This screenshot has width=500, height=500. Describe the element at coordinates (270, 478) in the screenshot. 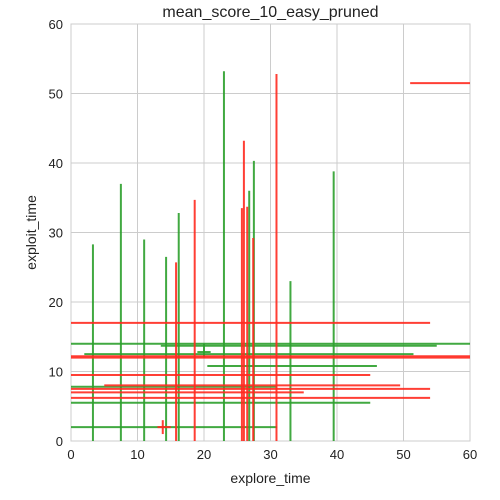

I see `x-axis-label: explore_time` at that location.